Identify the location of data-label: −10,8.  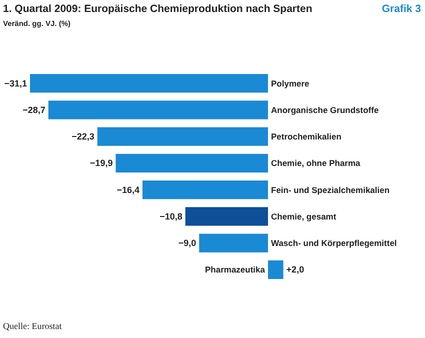
(171, 216).